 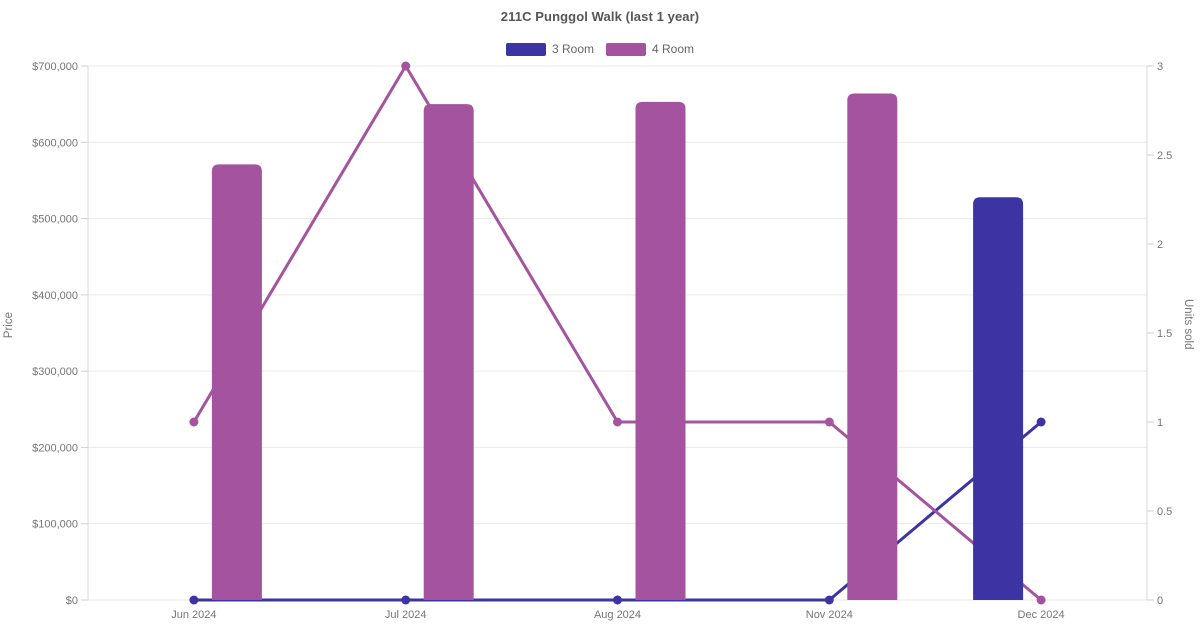 What do you see at coordinates (626, 49) in the screenshot?
I see `legend-swatch-4-room` at bounding box center [626, 49].